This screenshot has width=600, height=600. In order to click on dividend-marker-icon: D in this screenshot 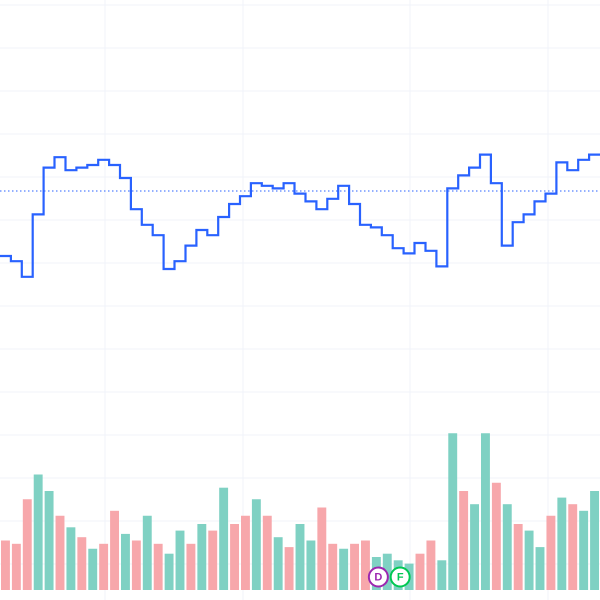, I will do `click(378, 577)`.